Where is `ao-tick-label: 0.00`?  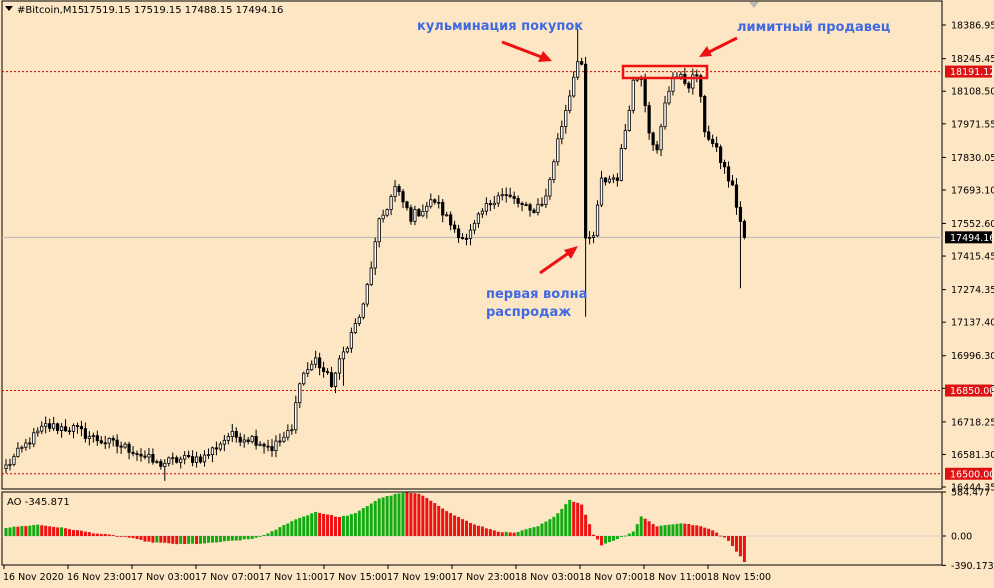 ao-tick-label: 0.00 is located at coordinates (961, 537).